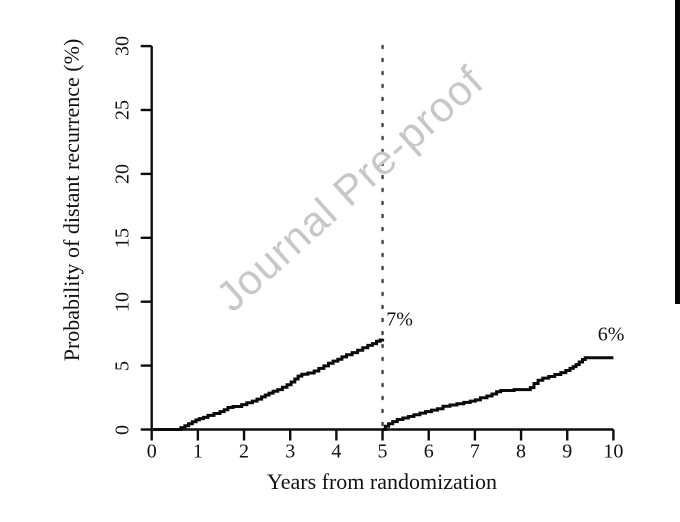  I want to click on x-tick-label: 7, so click(474, 451).